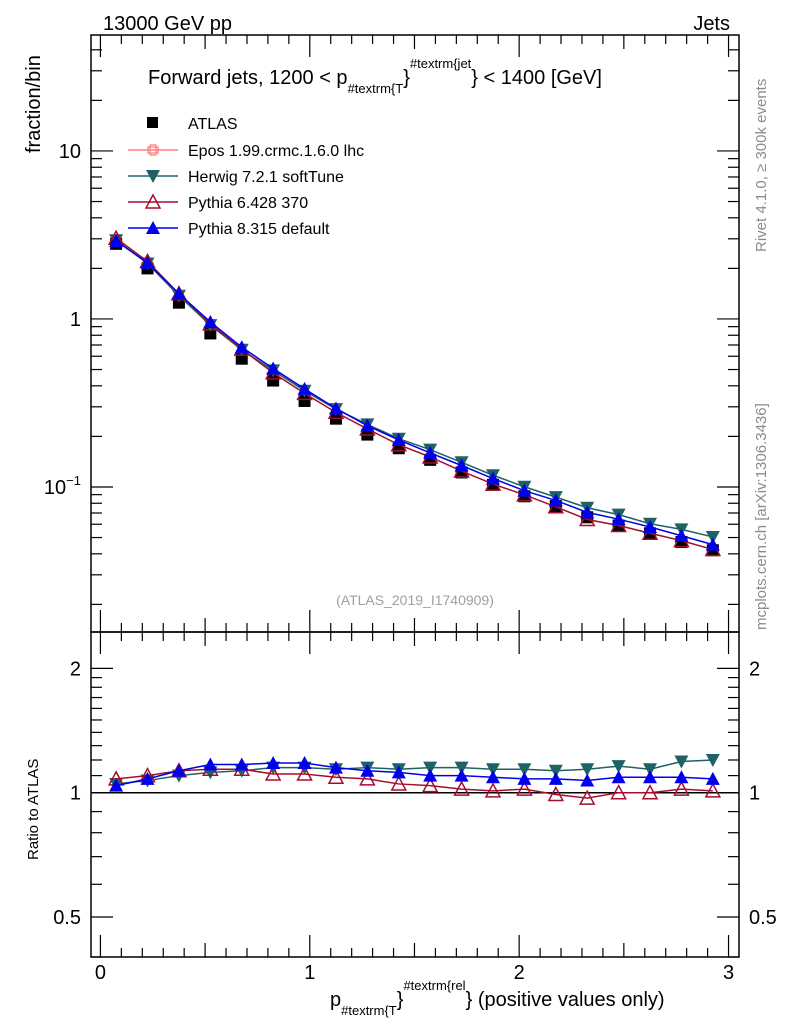 The height and width of the screenshot is (1024, 786). I want to click on xlabel-b: }, so click(400, 1000).